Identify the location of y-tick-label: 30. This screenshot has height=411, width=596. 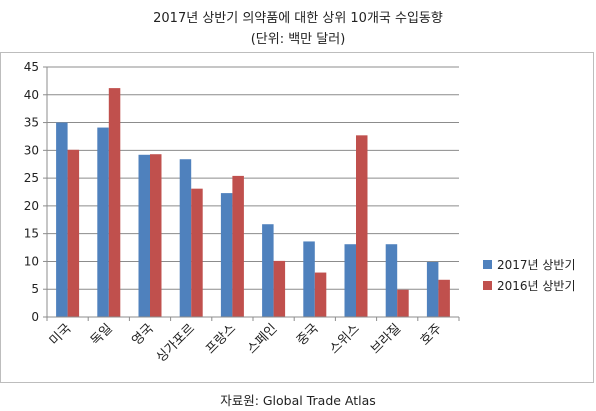
(31, 150).